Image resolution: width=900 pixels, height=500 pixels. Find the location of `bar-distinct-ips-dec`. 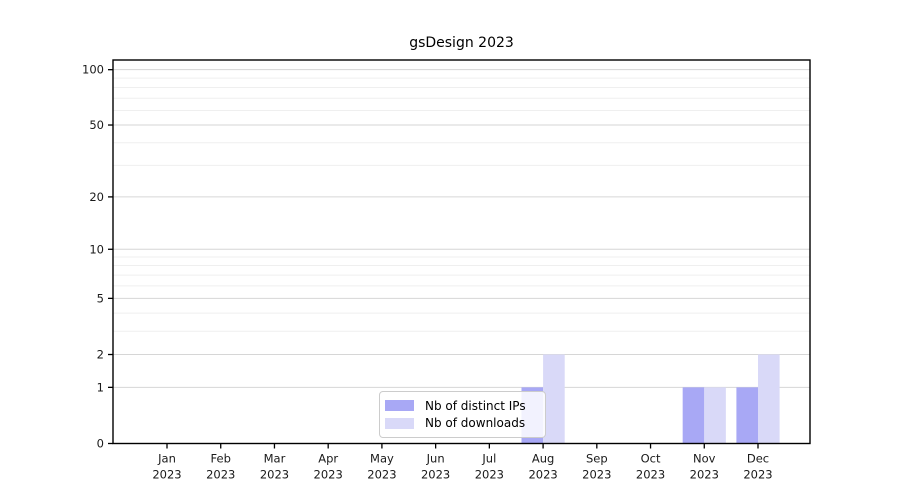

bar-distinct-ips-dec is located at coordinates (747, 415).